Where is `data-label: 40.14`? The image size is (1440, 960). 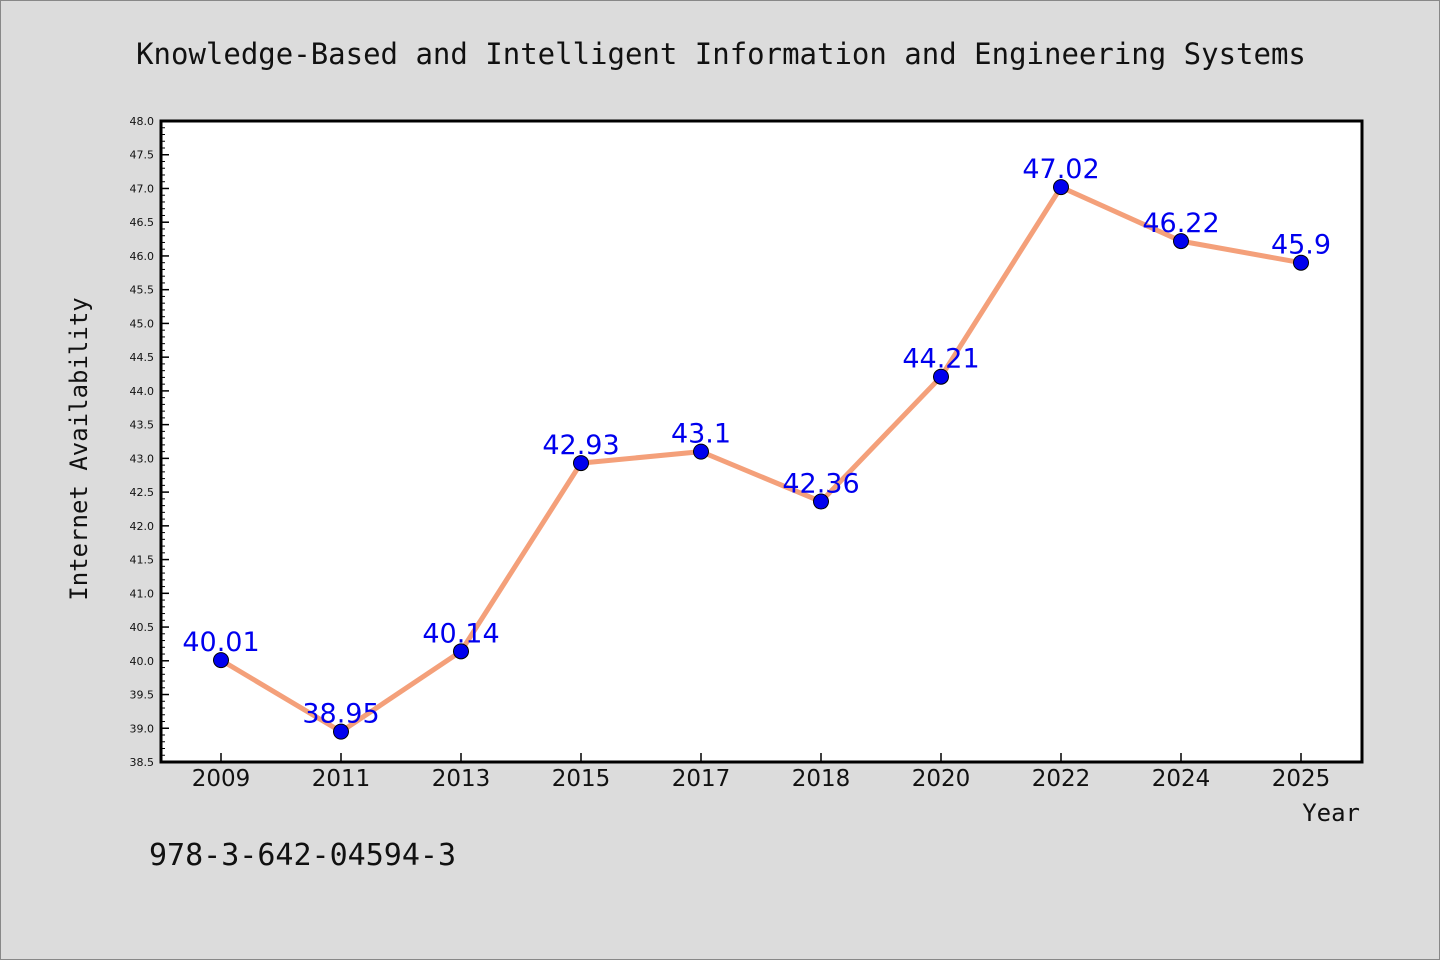
data-label: 40.14 is located at coordinates (460, 633).